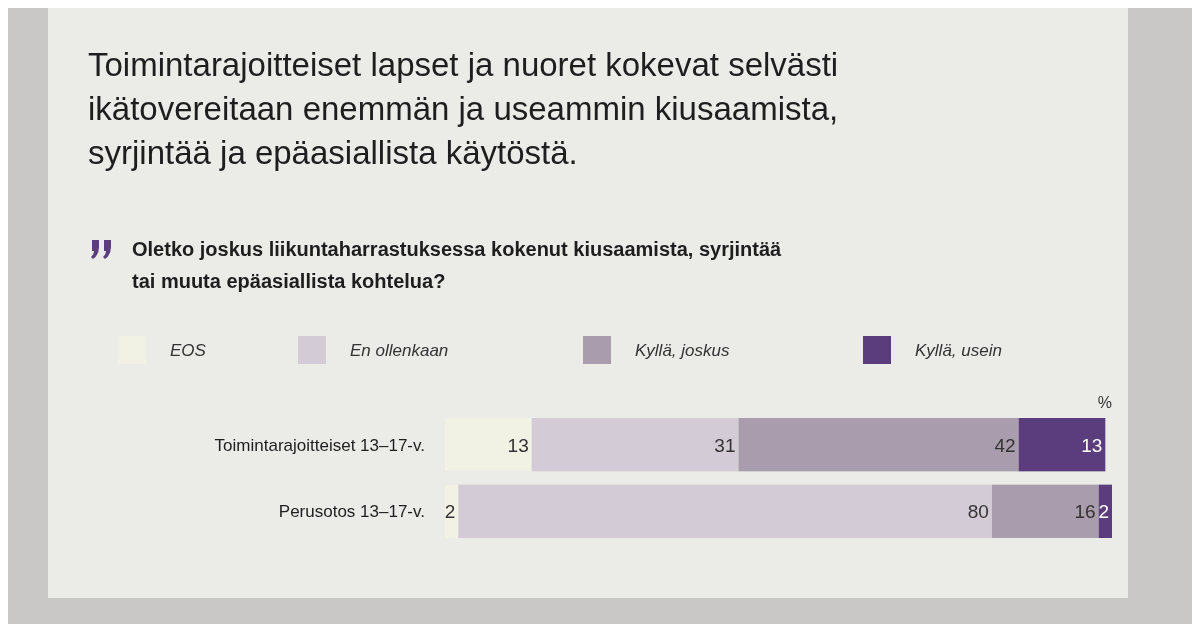 The image size is (1200, 632). What do you see at coordinates (682, 350) in the screenshot?
I see `legend-label: Kyllä, joskus` at bounding box center [682, 350].